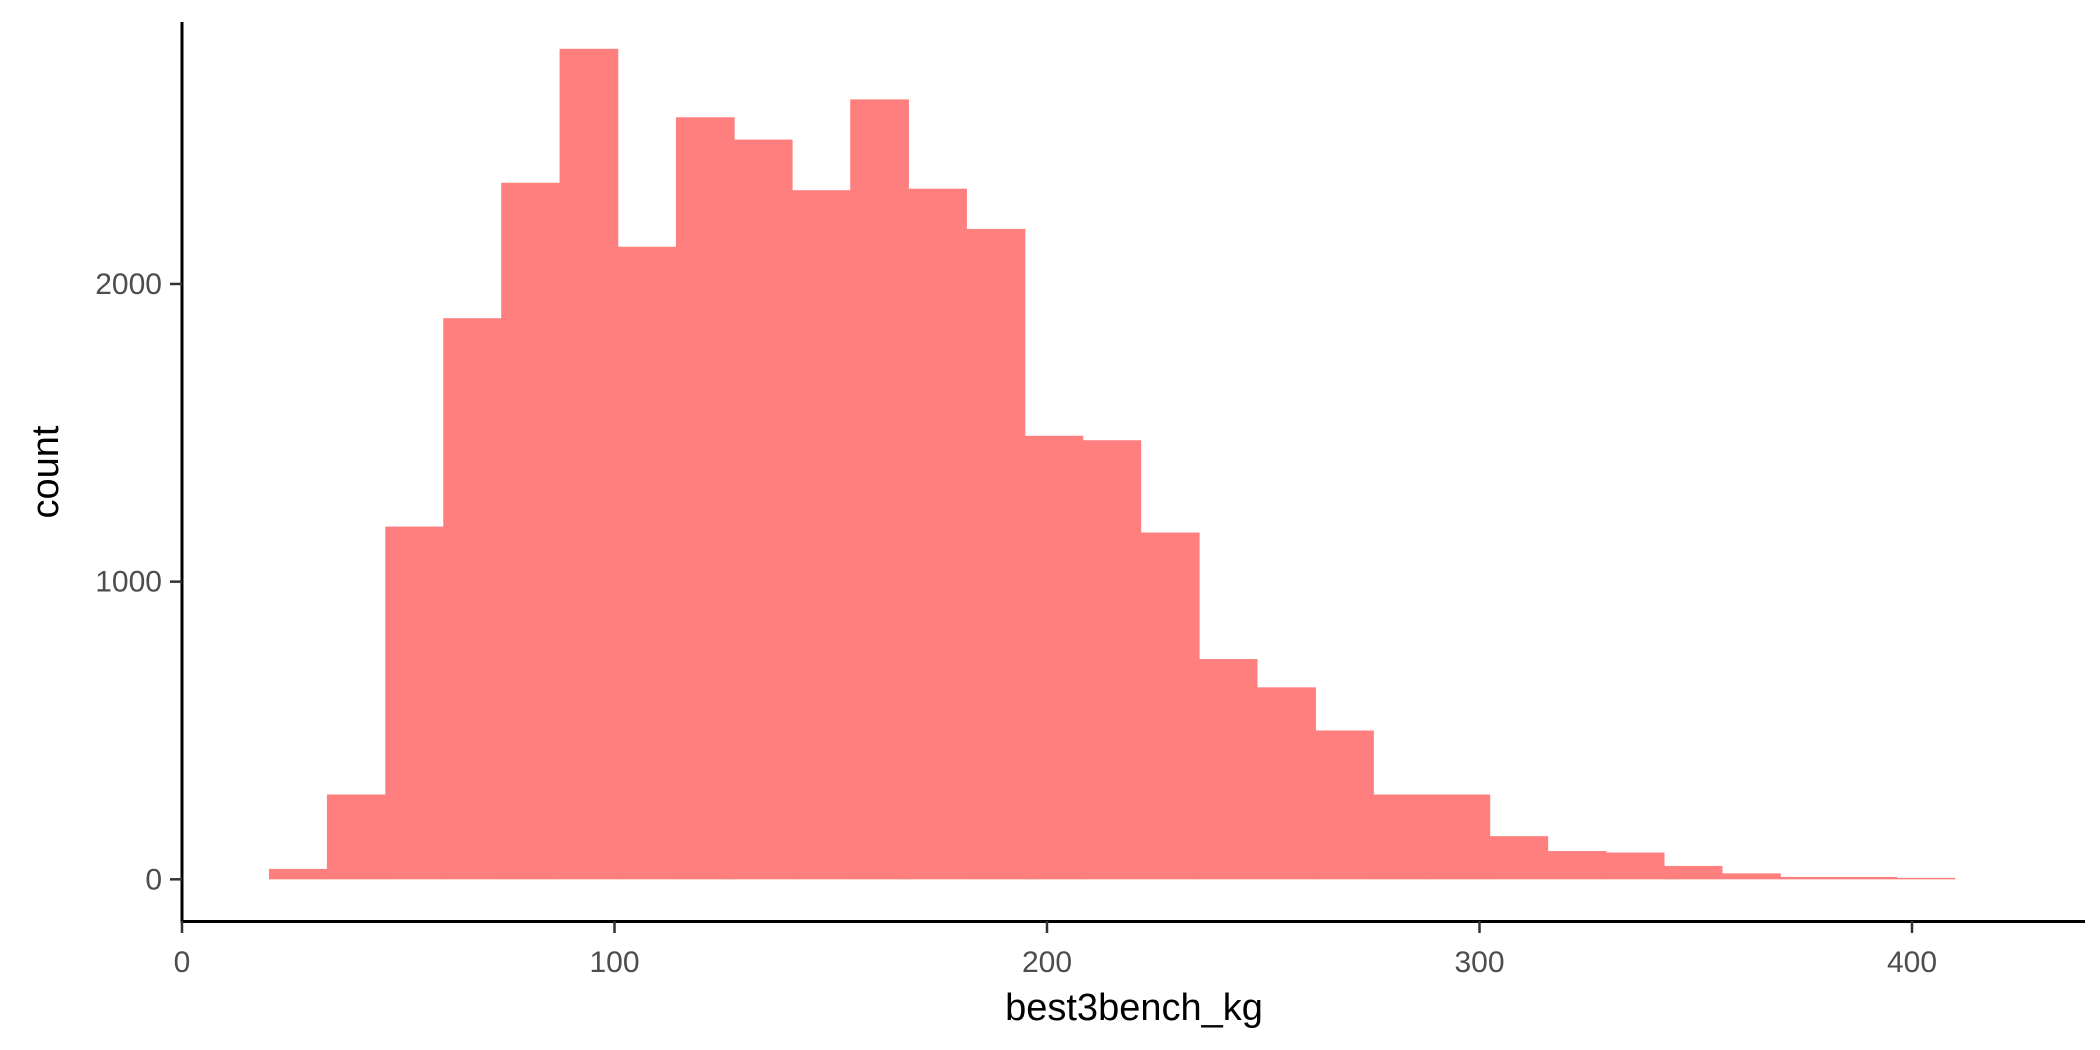 This screenshot has height=1050, width=2100. Describe the element at coordinates (128, 582) in the screenshot. I see `y-tick-label: 1000` at that location.